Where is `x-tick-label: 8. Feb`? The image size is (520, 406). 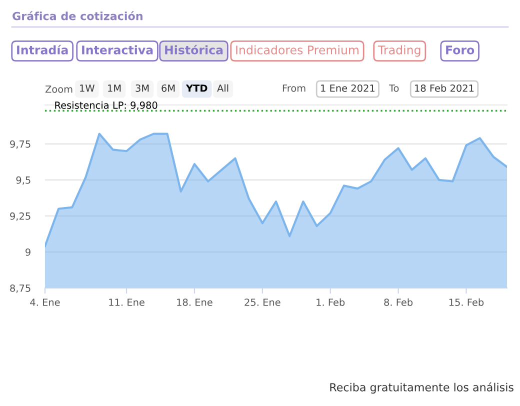 x-tick-label: 8. Feb is located at coordinates (398, 302).